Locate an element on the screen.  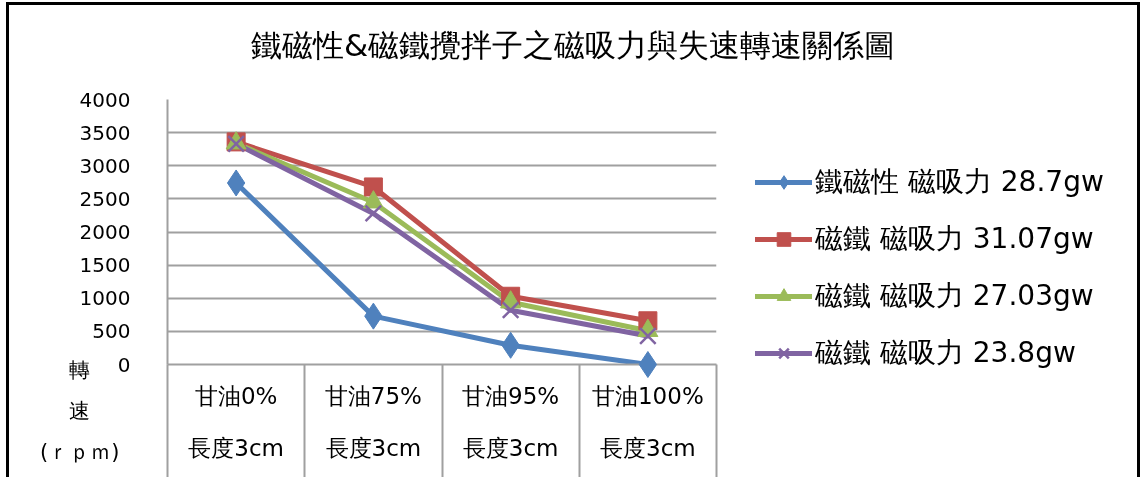
y-tick-label: 0 is located at coordinates (124, 364).